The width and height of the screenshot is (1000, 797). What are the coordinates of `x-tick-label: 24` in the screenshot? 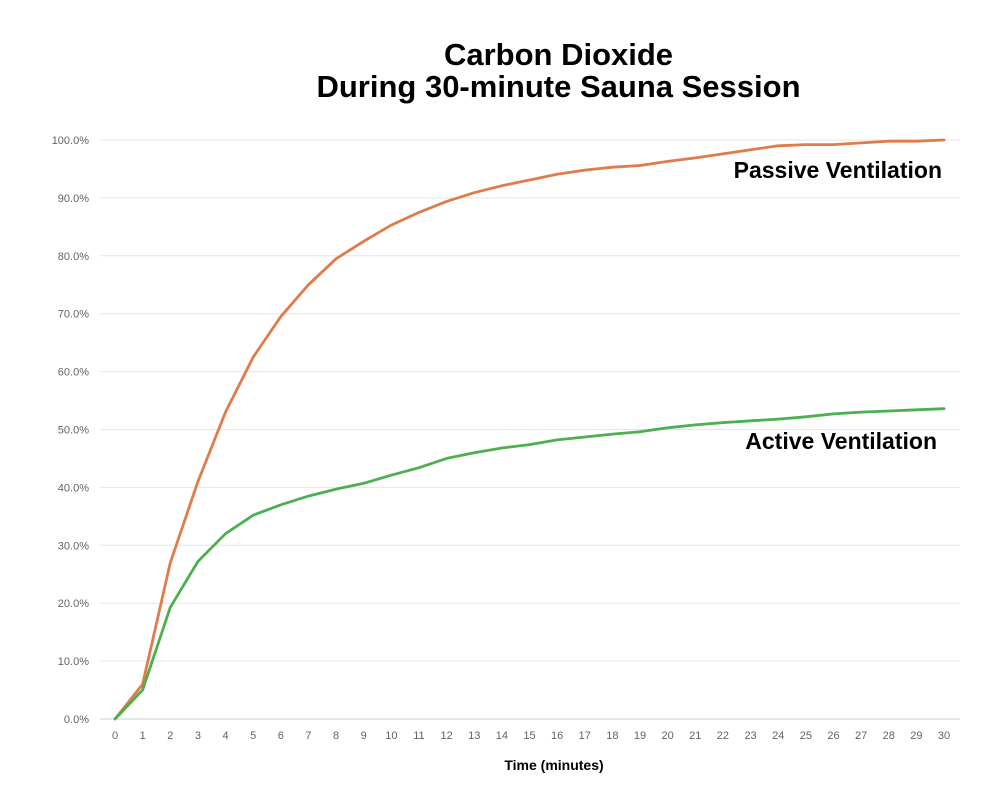 It's located at (778, 736).